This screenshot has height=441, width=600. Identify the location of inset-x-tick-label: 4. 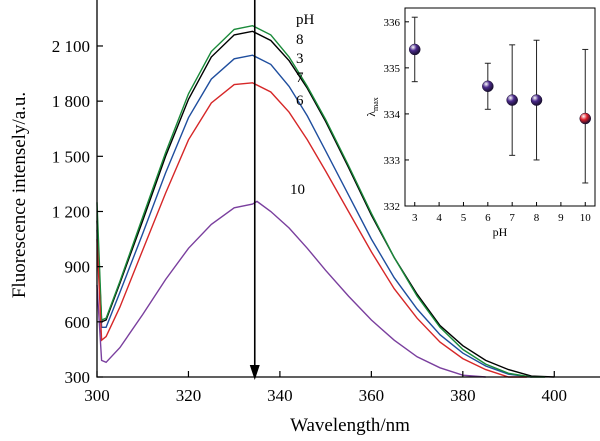
(439, 218).